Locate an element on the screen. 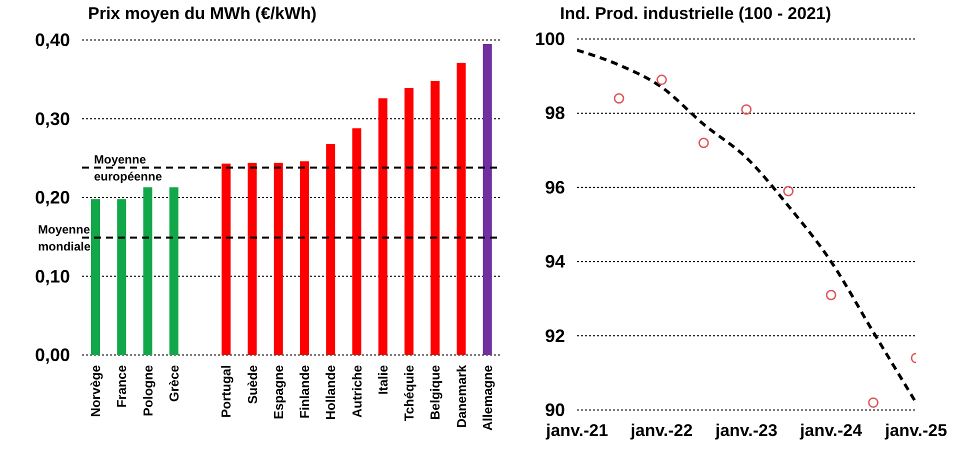 The image size is (960, 457). ref-line-label: Moyenne mondiale is located at coordinates (64, 238).